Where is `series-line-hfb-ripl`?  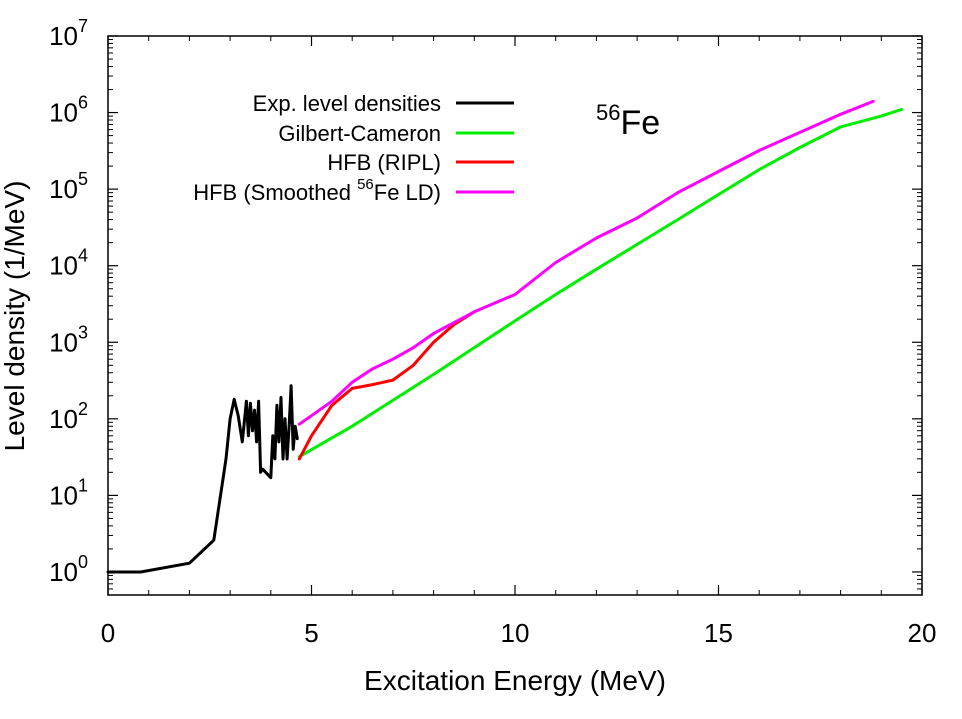
series-line-hfb-ripl is located at coordinates (386, 385).